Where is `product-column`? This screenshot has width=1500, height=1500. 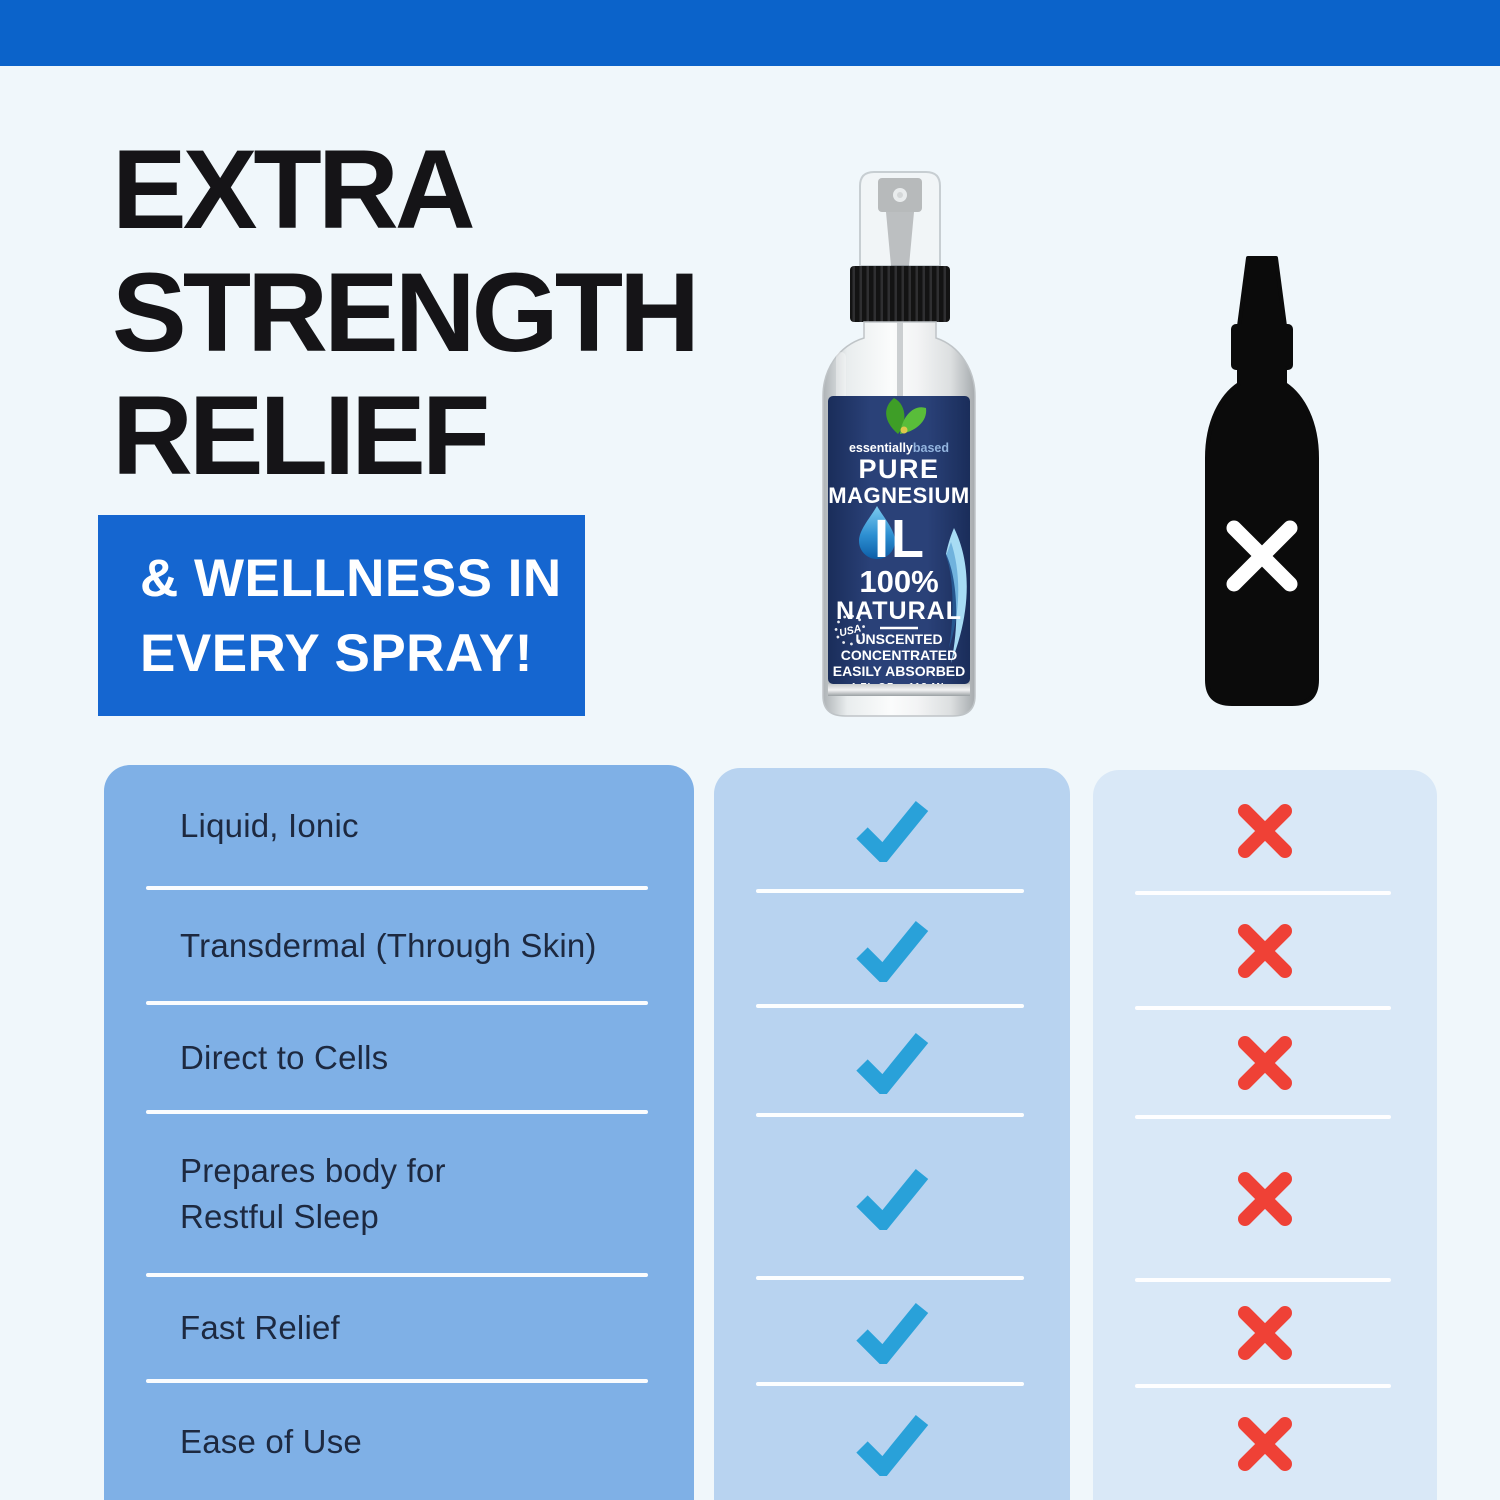 product-column is located at coordinates (892, 1134).